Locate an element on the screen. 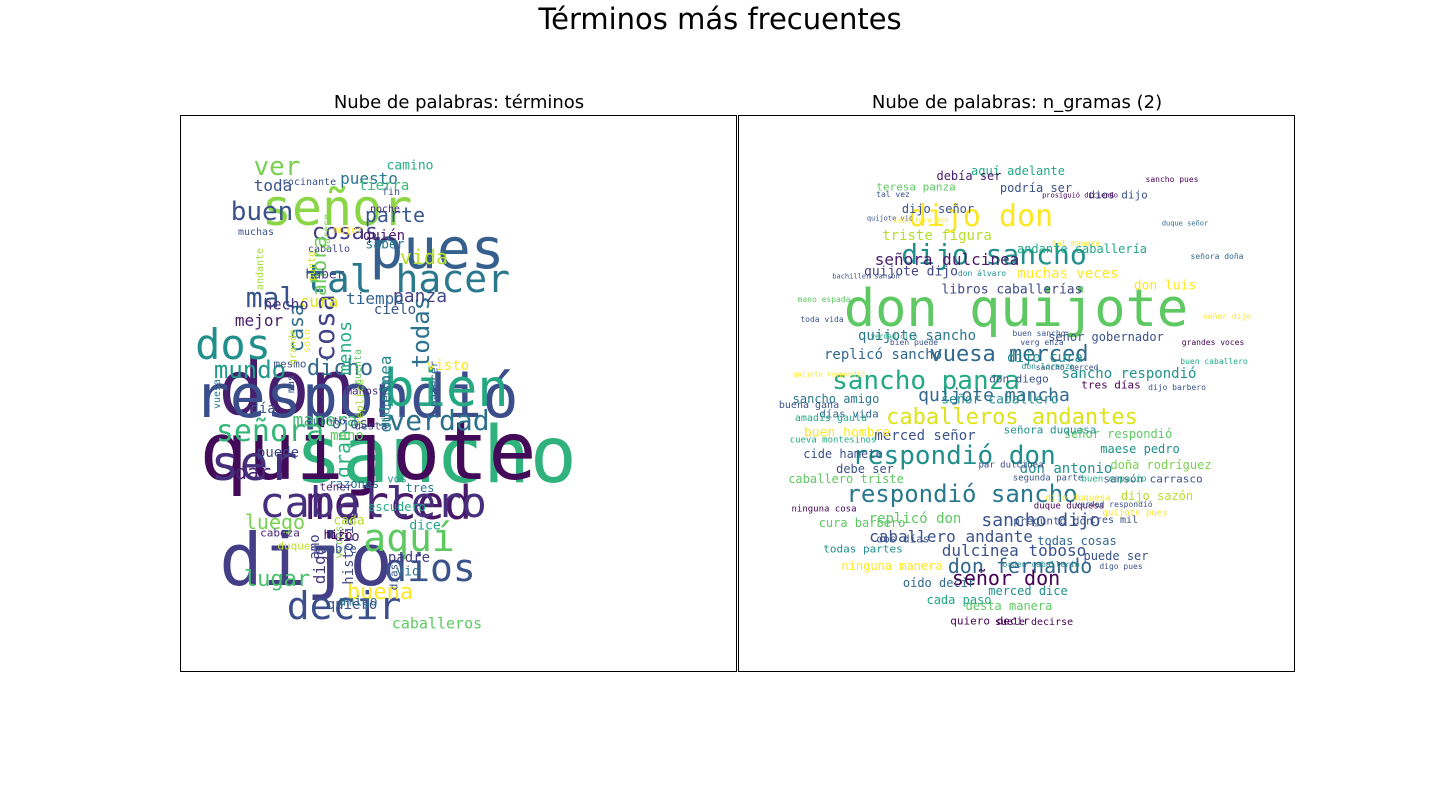 This screenshot has width=1440, height=792. word-ngramas-23: aquí adelante is located at coordinates (1018, 171).